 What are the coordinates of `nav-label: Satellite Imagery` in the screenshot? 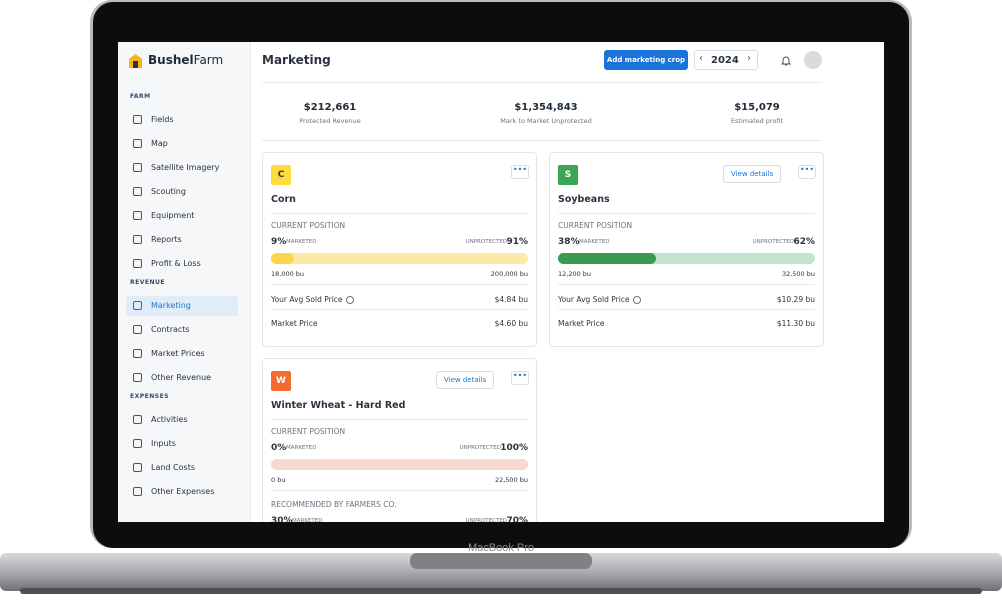 It's located at (185, 167).